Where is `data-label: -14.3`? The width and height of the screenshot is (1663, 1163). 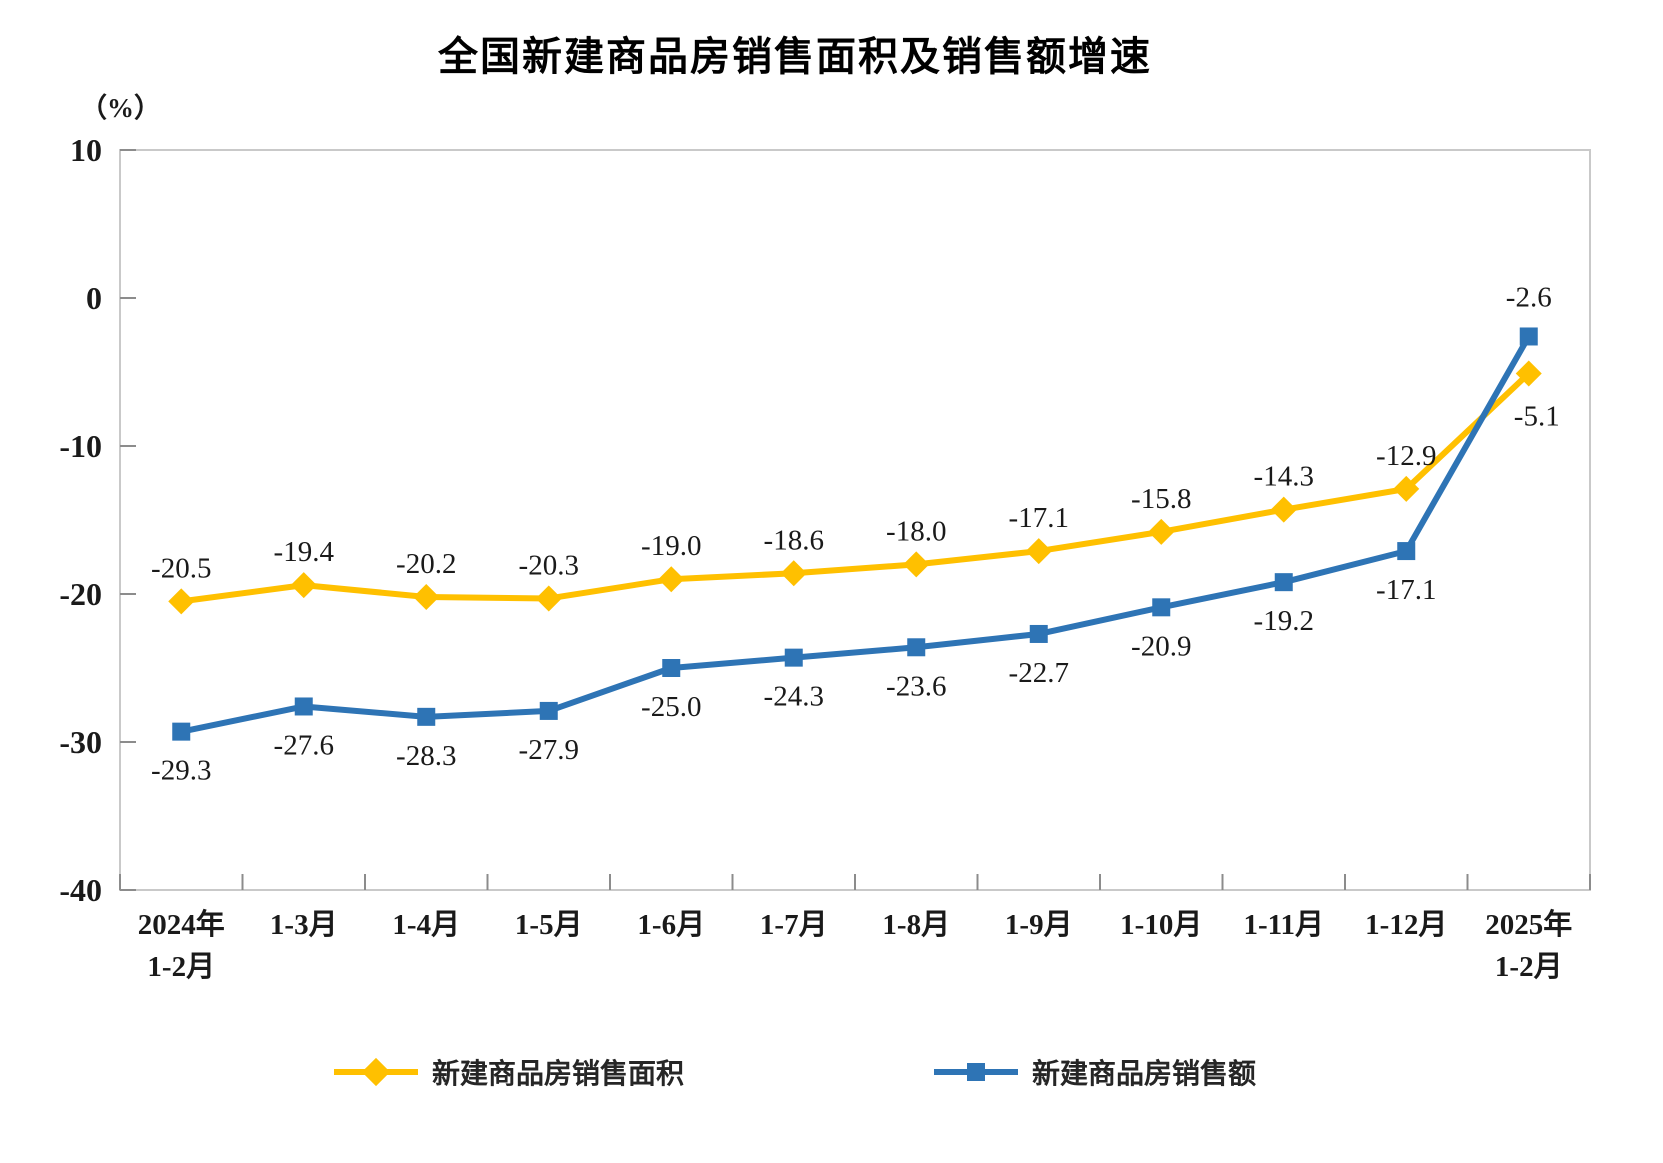 data-label: -14.3 is located at coordinates (1284, 477).